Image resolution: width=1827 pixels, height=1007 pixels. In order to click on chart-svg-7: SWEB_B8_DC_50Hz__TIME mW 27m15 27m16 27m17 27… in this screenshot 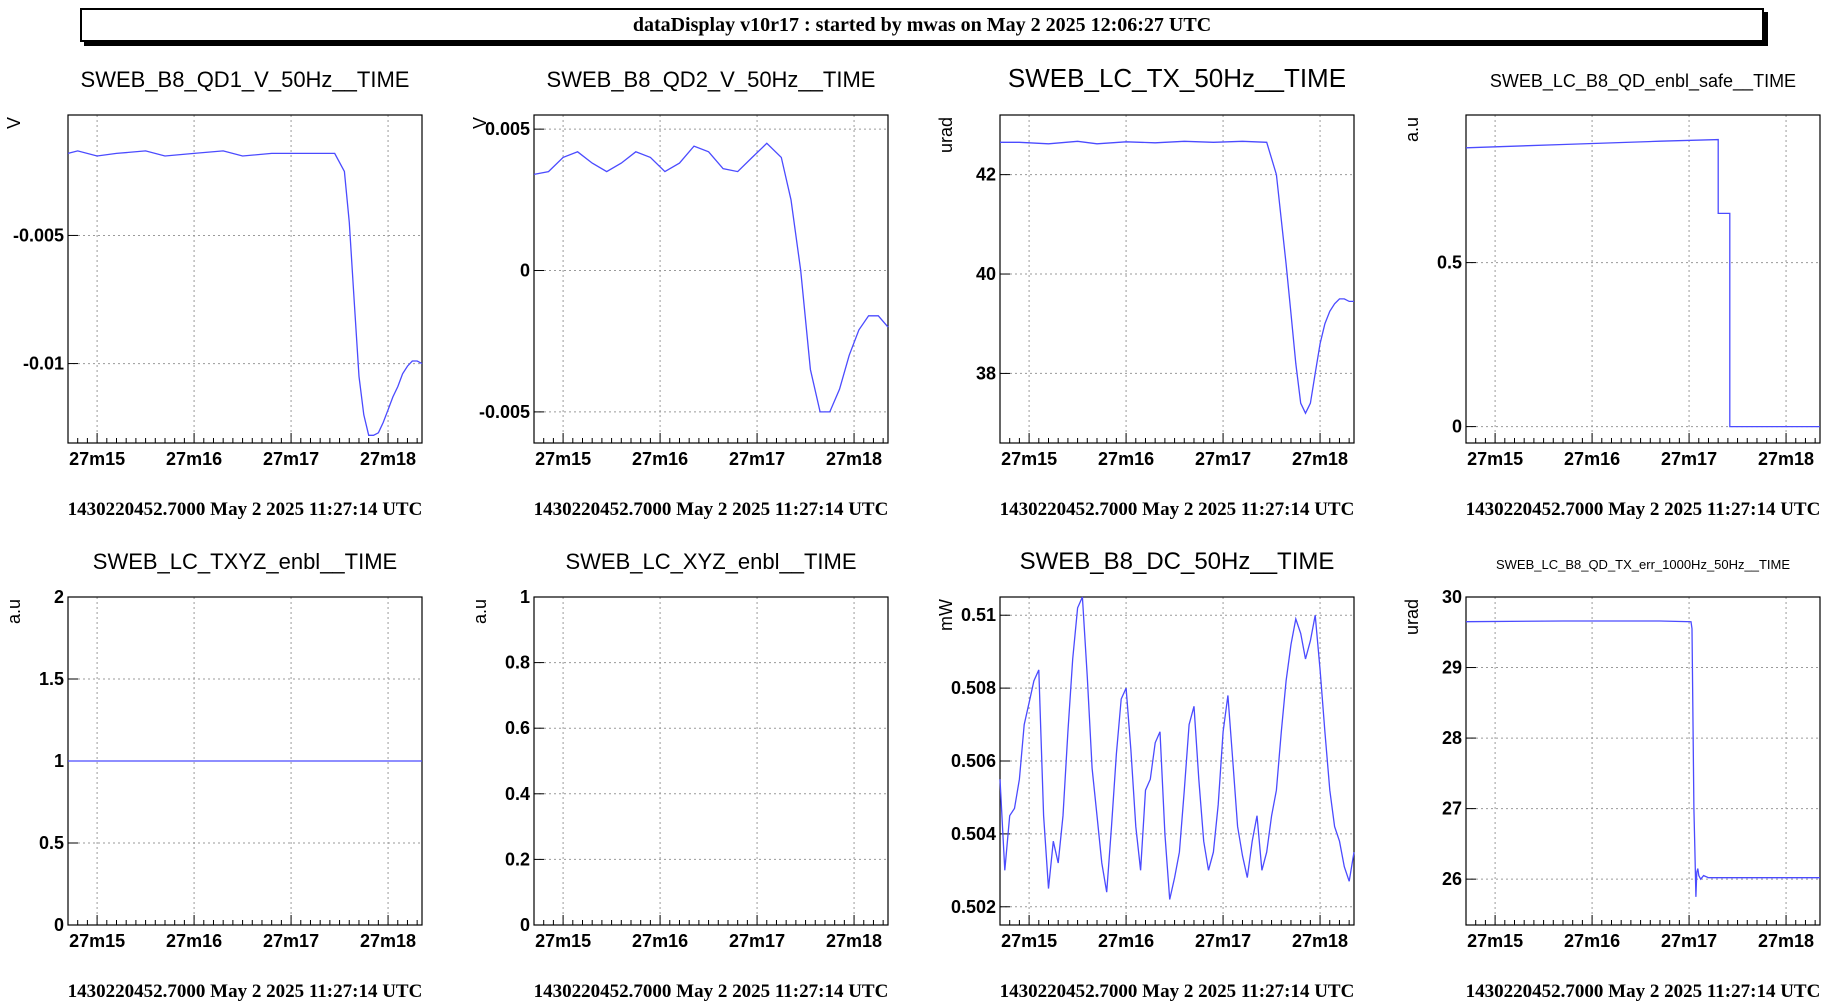, I will do `click(1145, 775)`.